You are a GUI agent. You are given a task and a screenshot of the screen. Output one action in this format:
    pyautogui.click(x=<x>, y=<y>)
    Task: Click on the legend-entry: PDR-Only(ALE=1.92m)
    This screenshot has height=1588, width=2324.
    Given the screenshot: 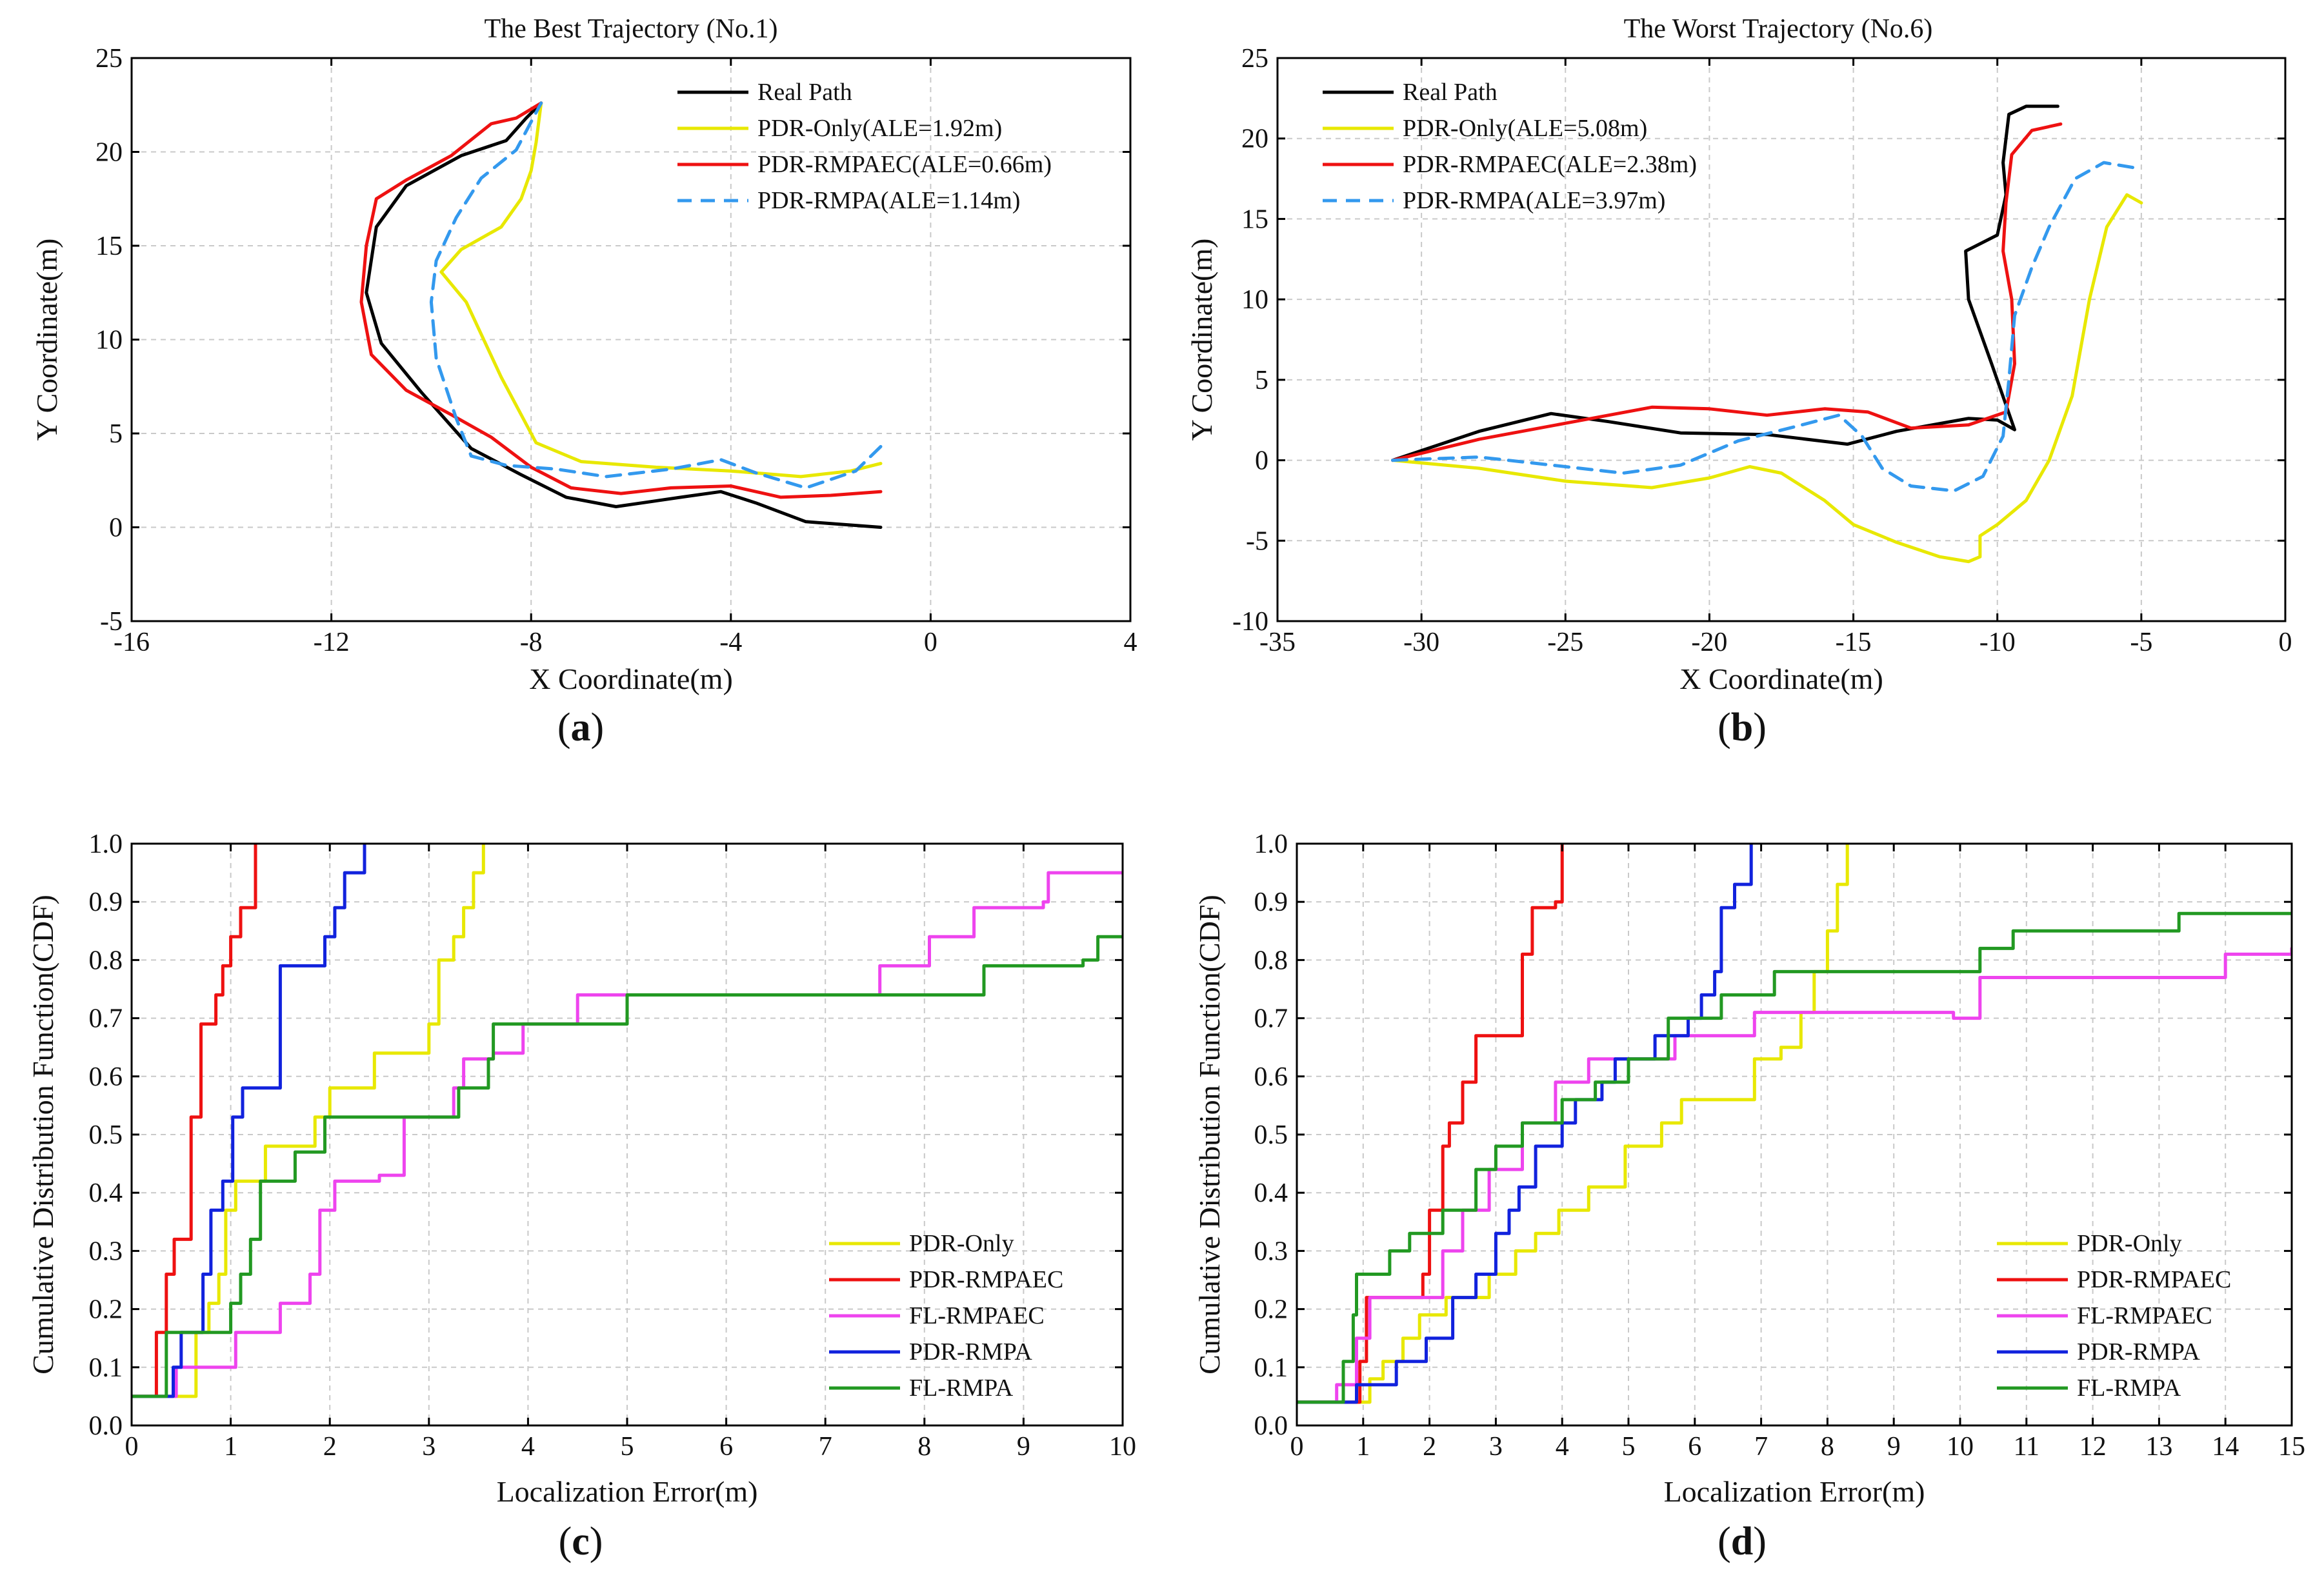 What is the action you would take?
    pyautogui.click(x=879, y=128)
    